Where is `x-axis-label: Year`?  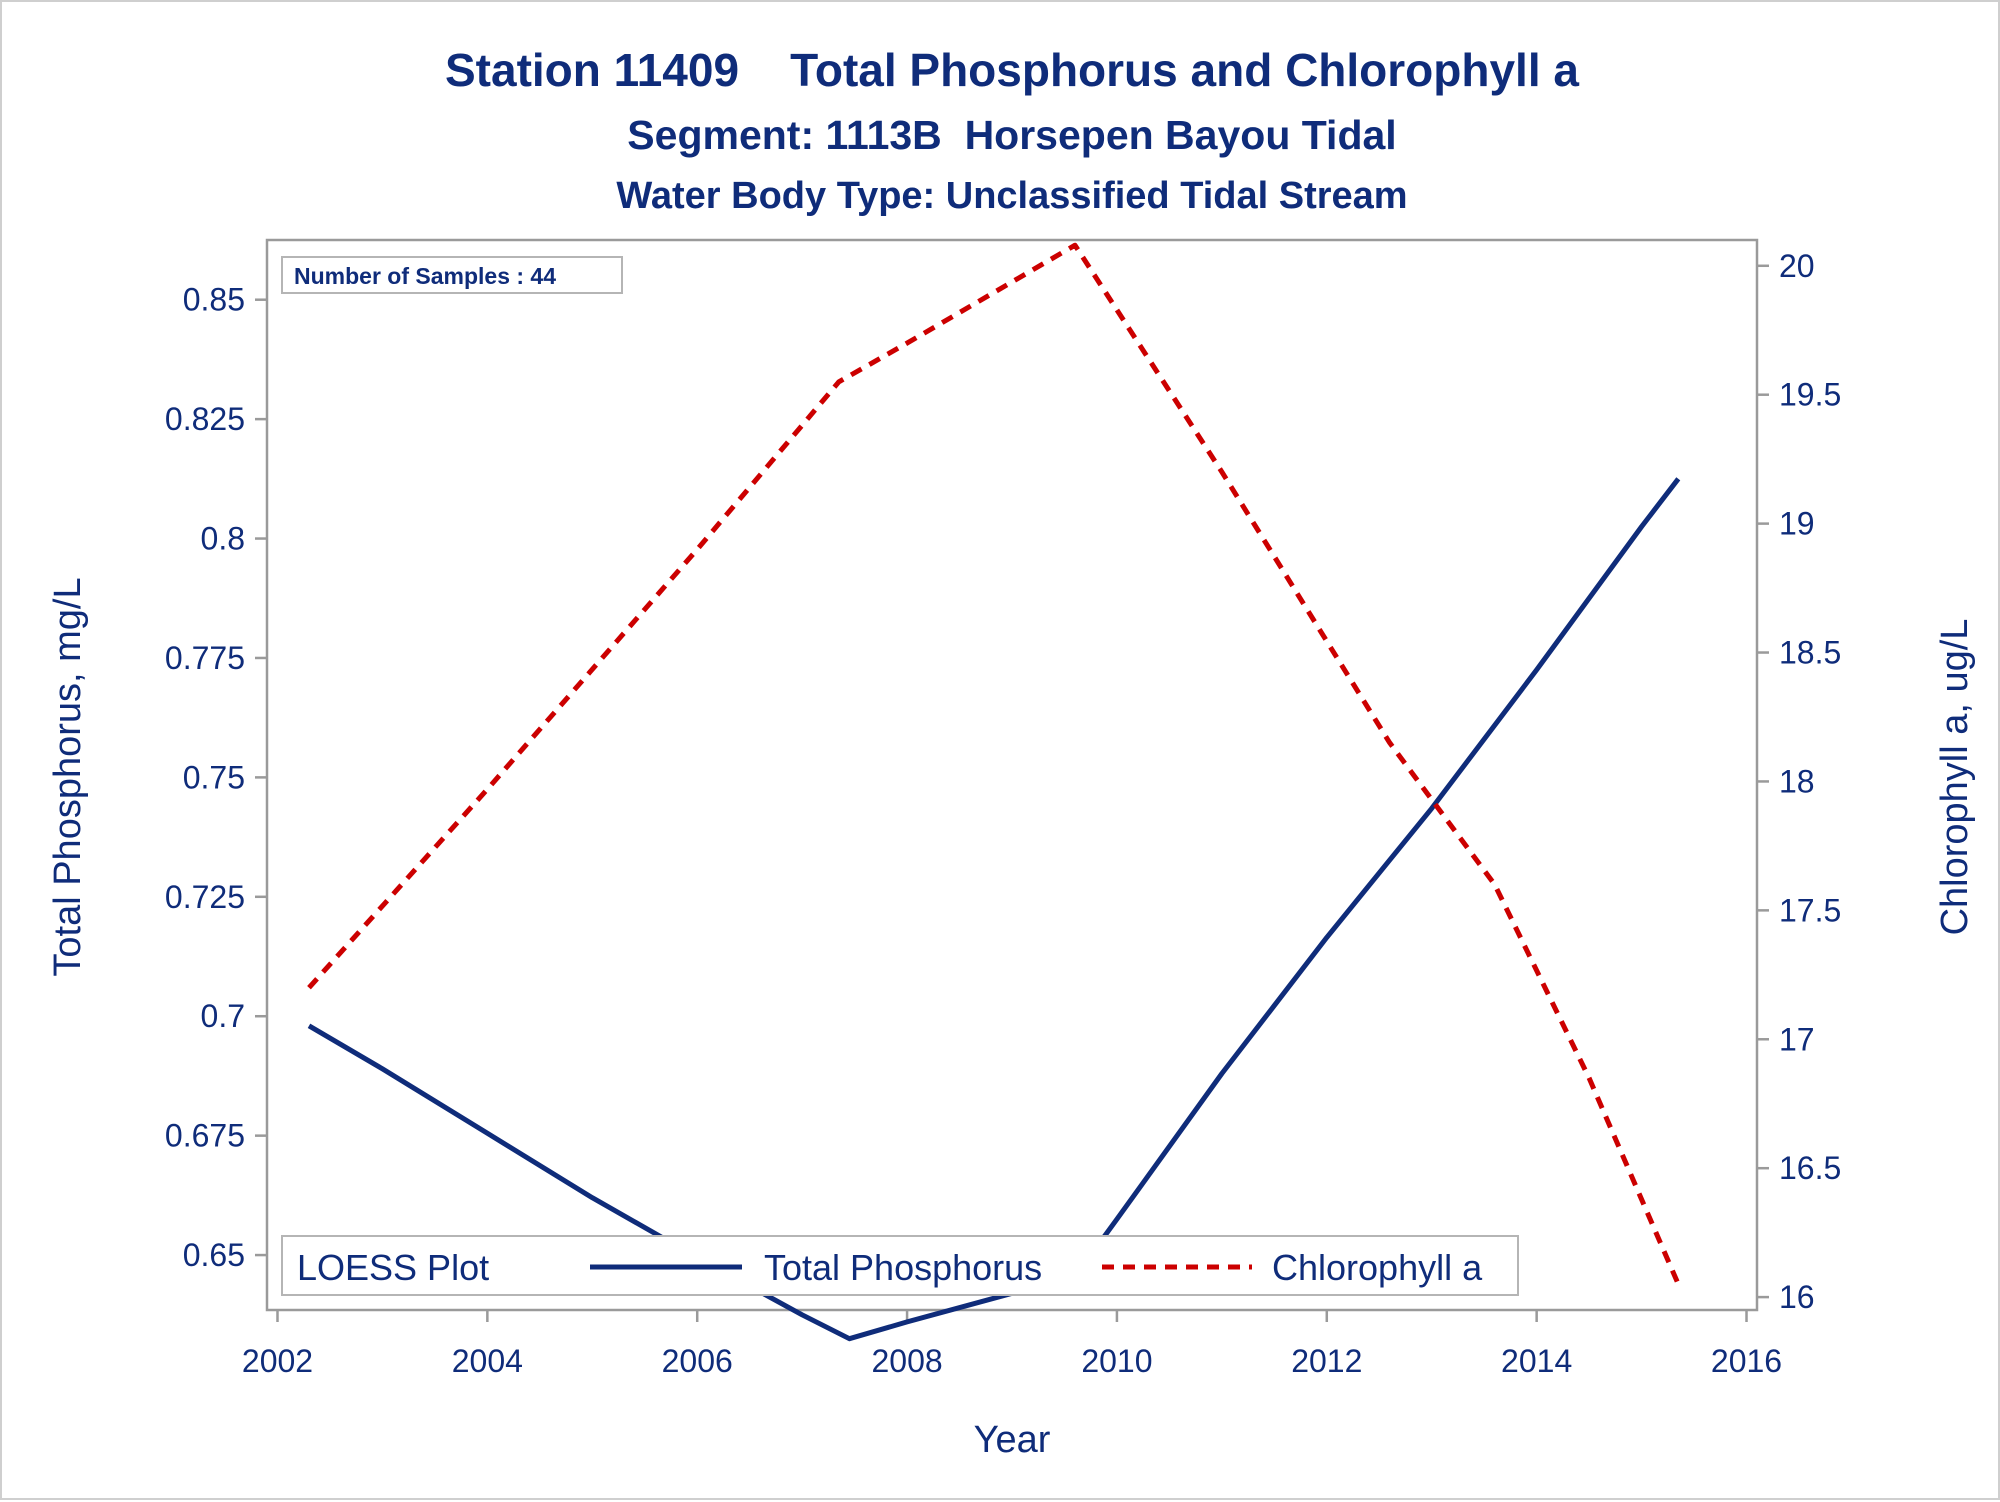
x-axis-label: Year is located at coordinates (1012, 1440).